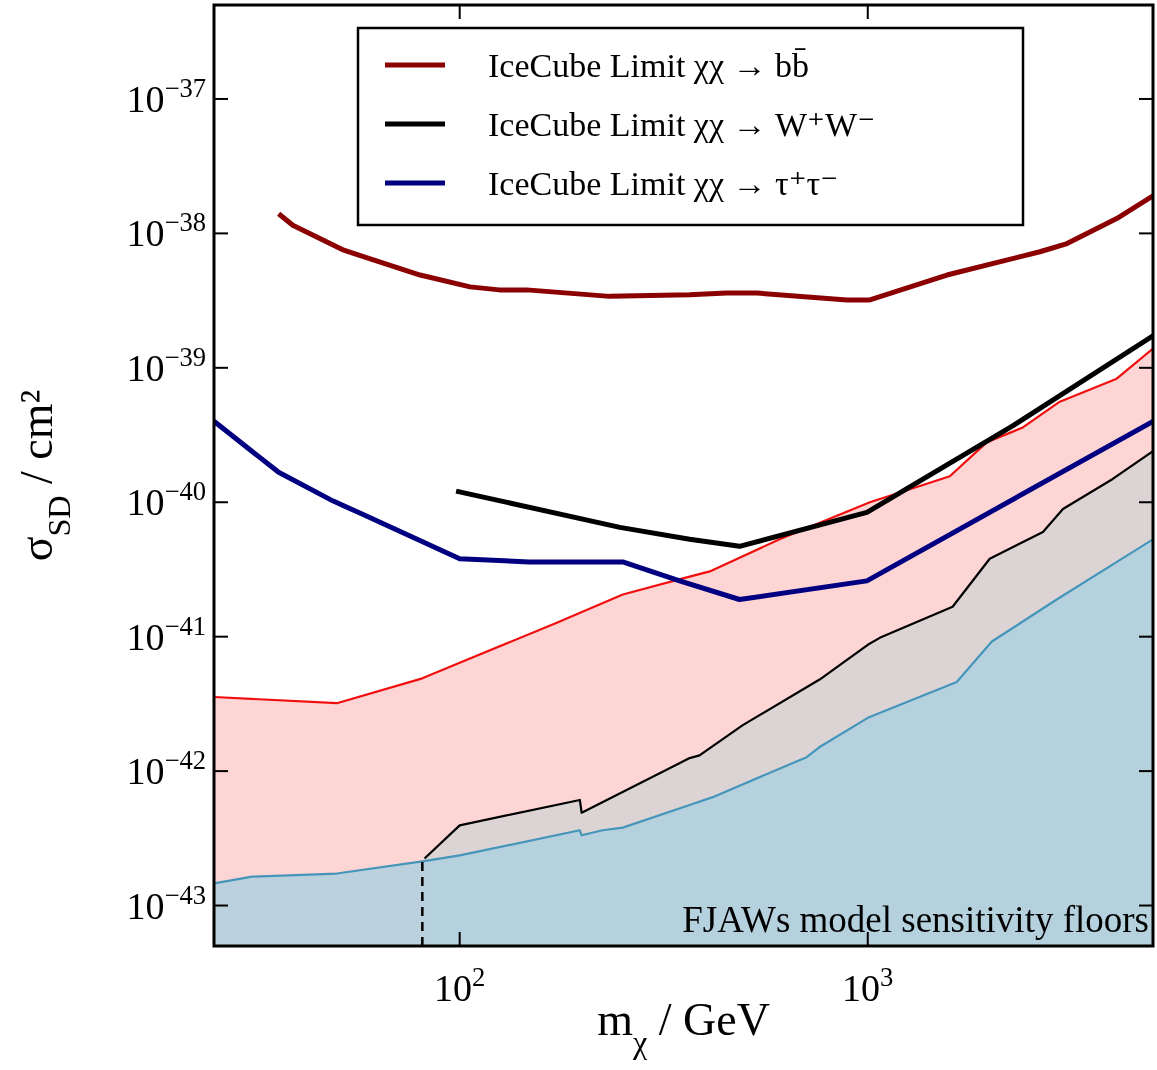 The height and width of the screenshot is (1070, 1157). What do you see at coordinates (166, 500) in the screenshot?
I see `y-tick-label: 10$^{−40}$` at bounding box center [166, 500].